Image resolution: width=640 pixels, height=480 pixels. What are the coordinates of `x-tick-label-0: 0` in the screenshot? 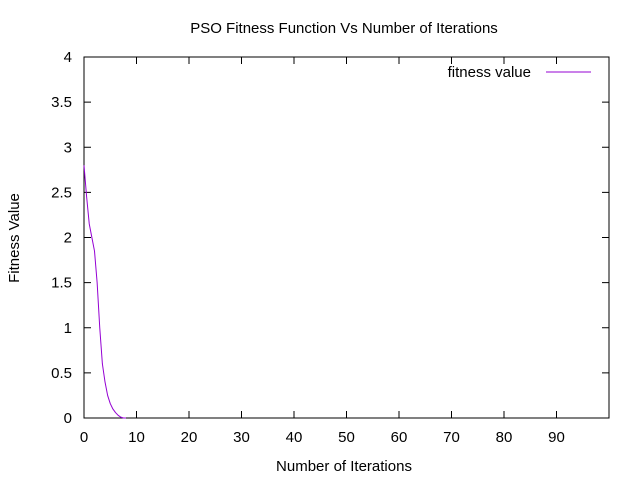 It's located at (84, 437).